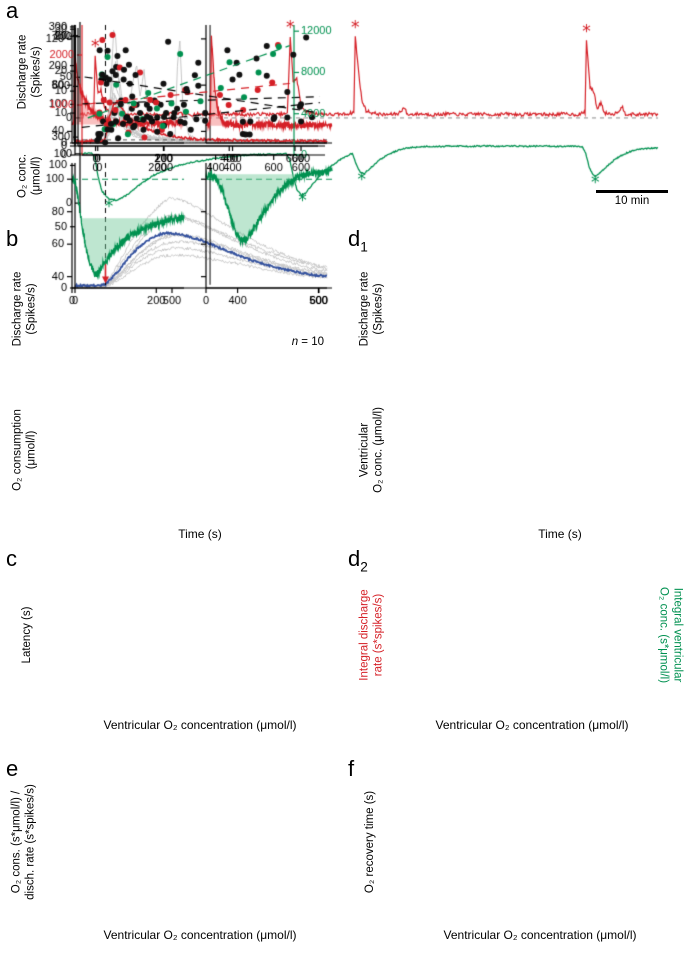  I want to click on b-bottom-ylabel: O₂ consumption (μmol/l), so click(24, 450).